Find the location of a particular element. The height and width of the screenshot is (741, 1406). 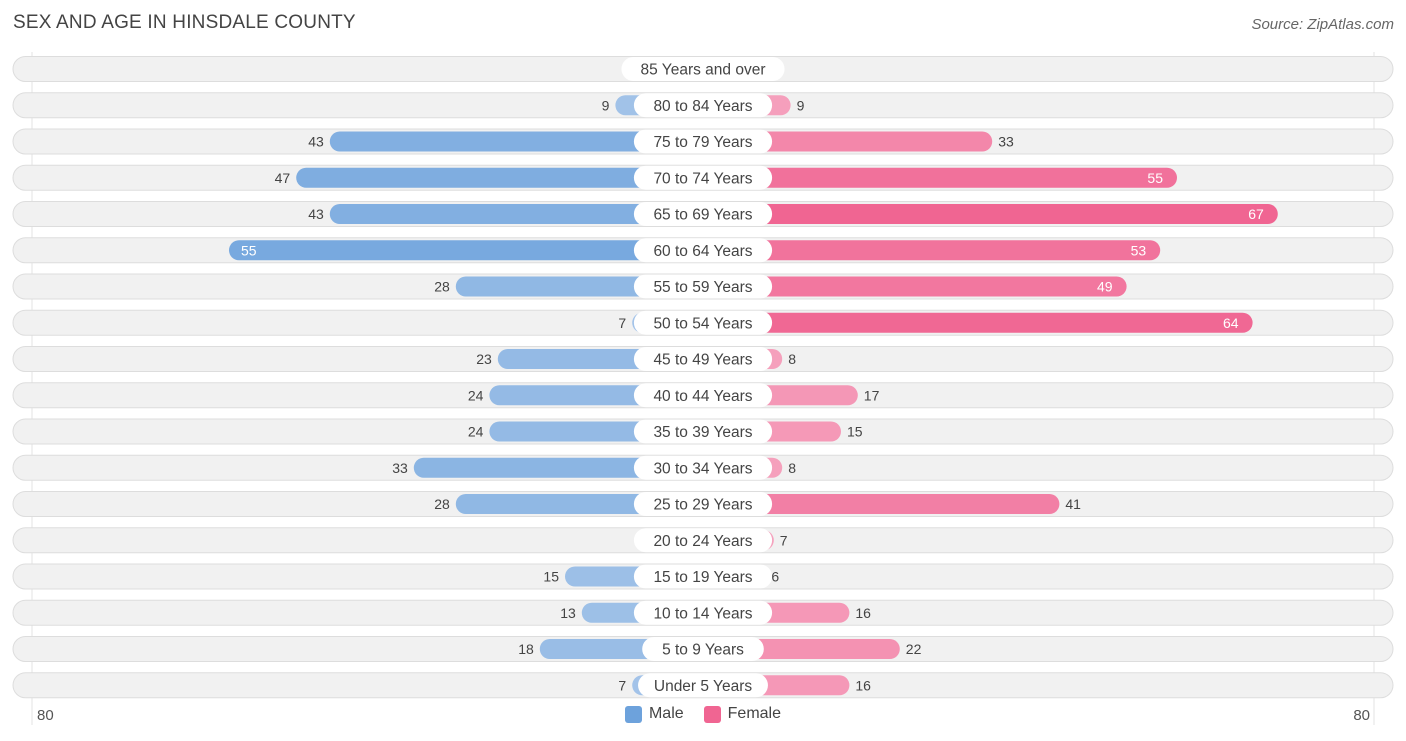

legend-item-male: Male is located at coordinates (654, 714).